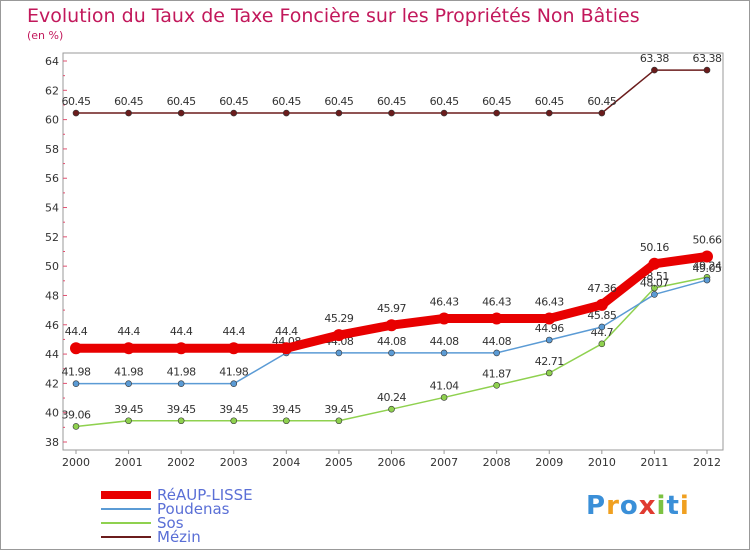 The width and height of the screenshot is (750, 550). What do you see at coordinates (45, 35) in the screenshot?
I see `y-unit-label: (en %)` at bounding box center [45, 35].